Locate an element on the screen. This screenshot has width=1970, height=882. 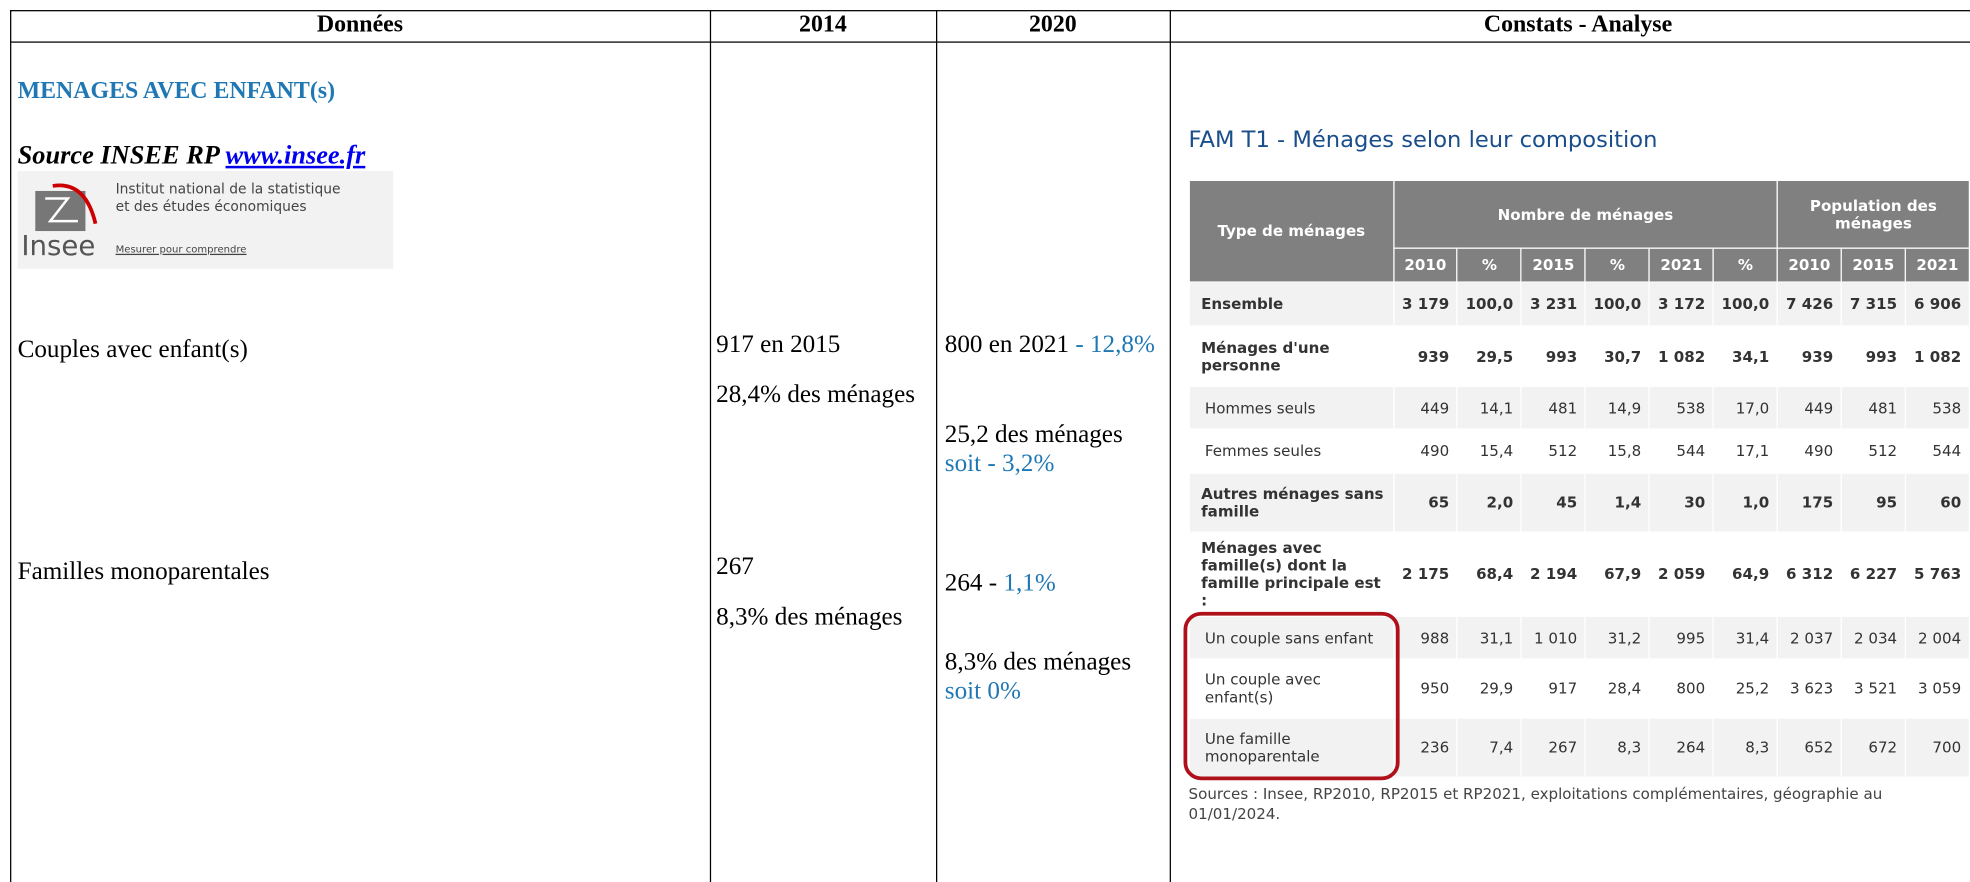
cell-value: 7,4 is located at coordinates (1489, 747).